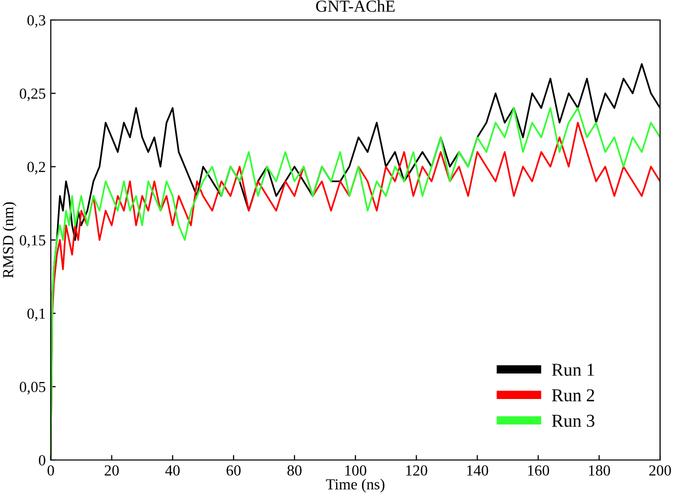 This screenshot has height=500, width=677. What do you see at coordinates (573, 420) in the screenshot?
I see `legend-label: Run 3` at bounding box center [573, 420].